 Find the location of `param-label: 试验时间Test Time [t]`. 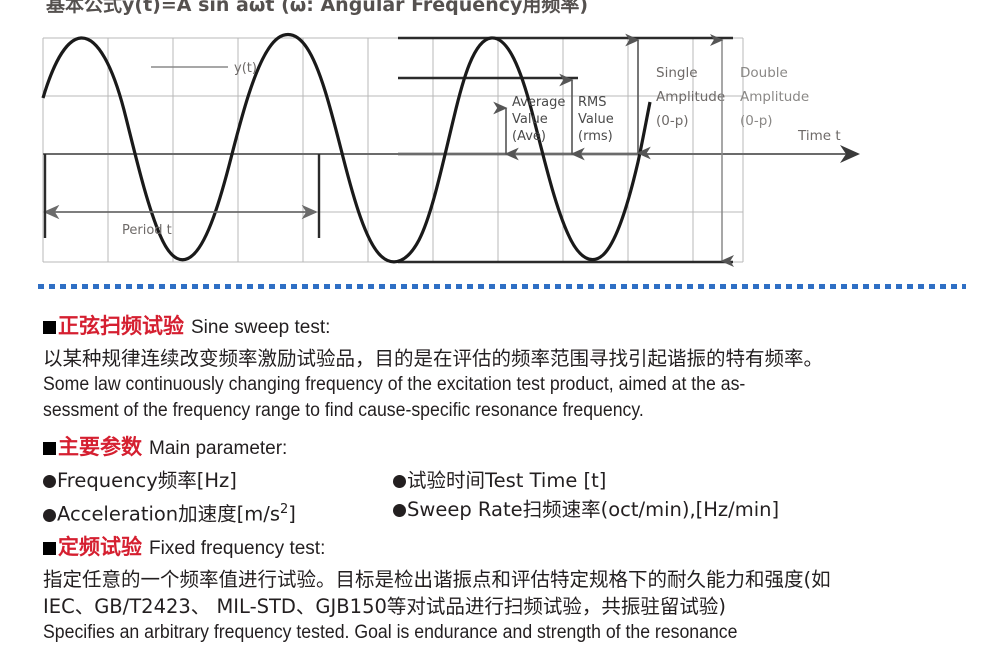

param-label: 试验时间Test Time [t] is located at coordinates (507, 480).